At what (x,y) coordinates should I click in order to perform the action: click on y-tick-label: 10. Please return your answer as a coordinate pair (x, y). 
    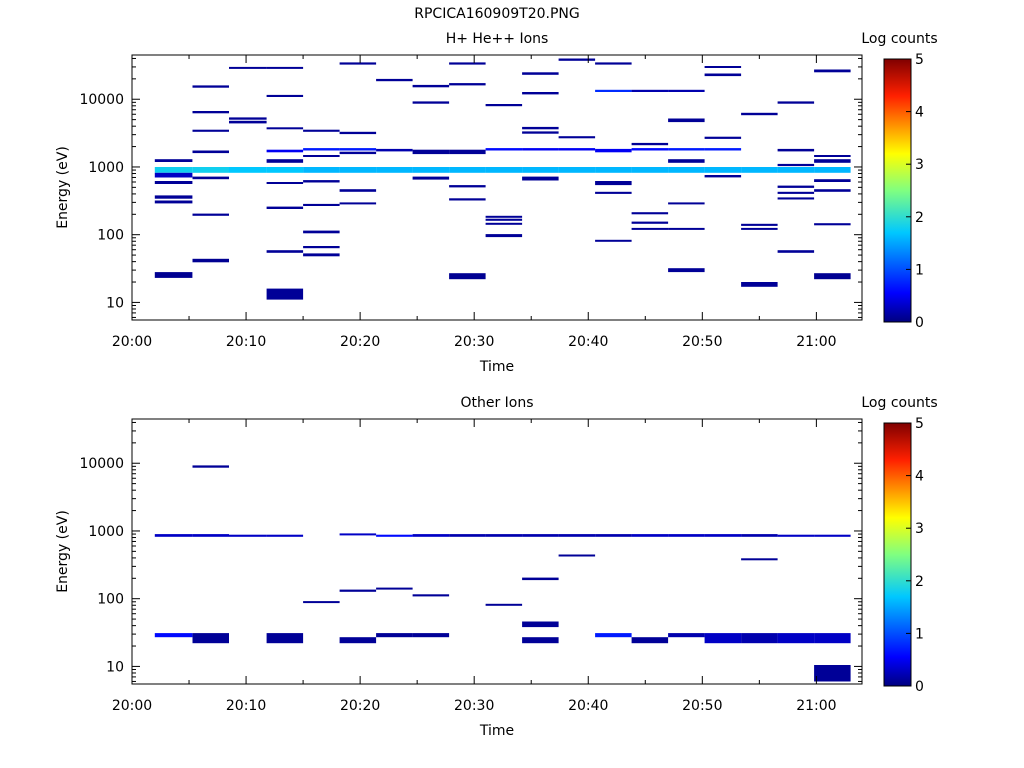
    Looking at the image, I should click on (115, 667).